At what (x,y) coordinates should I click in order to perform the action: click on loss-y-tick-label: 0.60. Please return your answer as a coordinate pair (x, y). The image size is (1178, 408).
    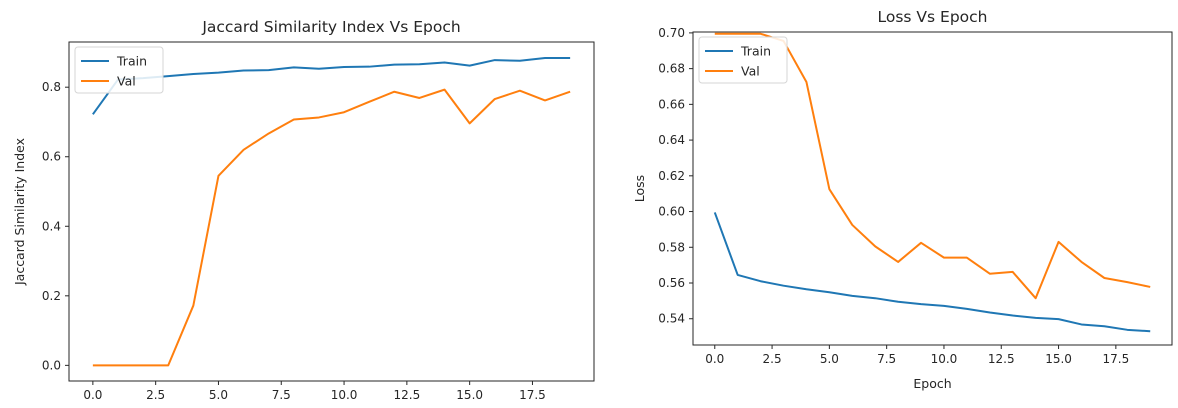
    Looking at the image, I should click on (671, 212).